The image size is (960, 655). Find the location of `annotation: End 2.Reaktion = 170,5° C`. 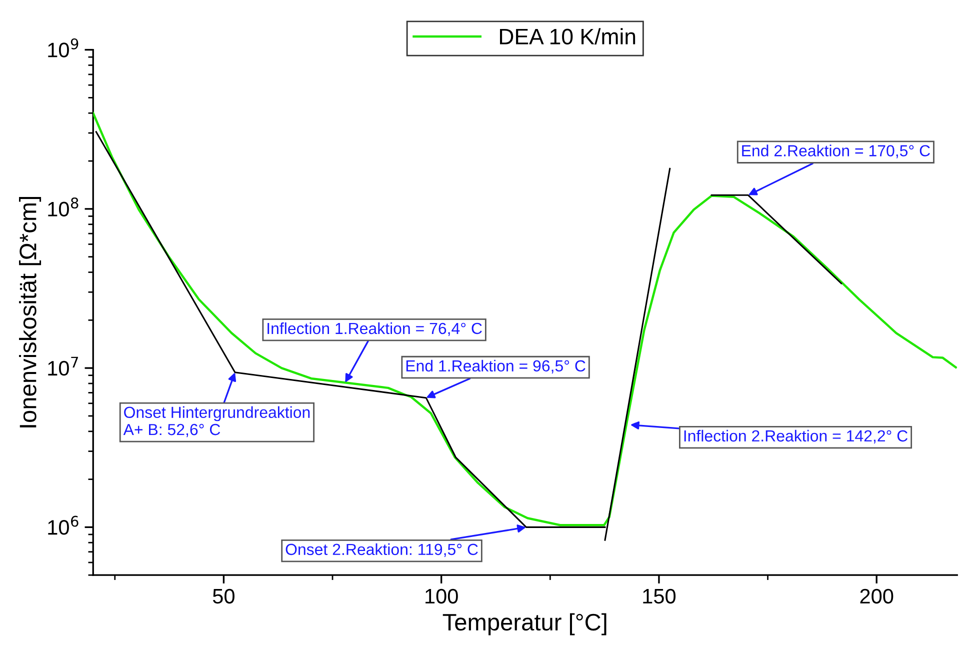

annotation: End 2.Reaktion = 170,5° C is located at coordinates (836, 151).